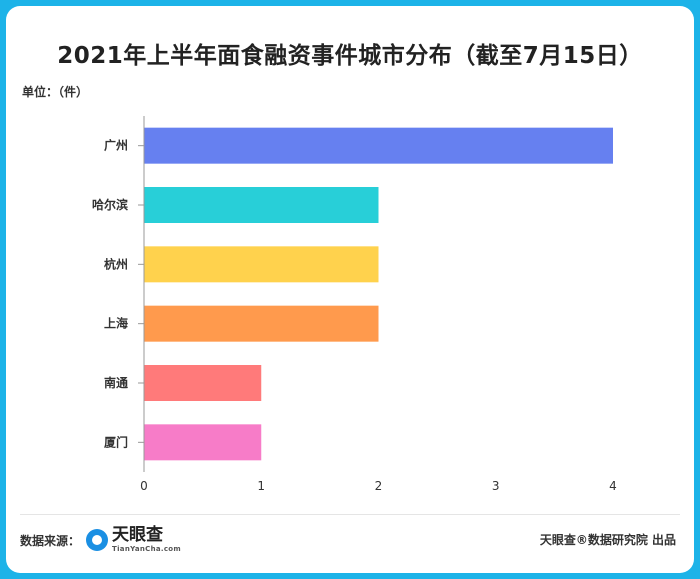  Describe the element at coordinates (116, 323) in the screenshot. I see `category-label-3: 上海` at that location.